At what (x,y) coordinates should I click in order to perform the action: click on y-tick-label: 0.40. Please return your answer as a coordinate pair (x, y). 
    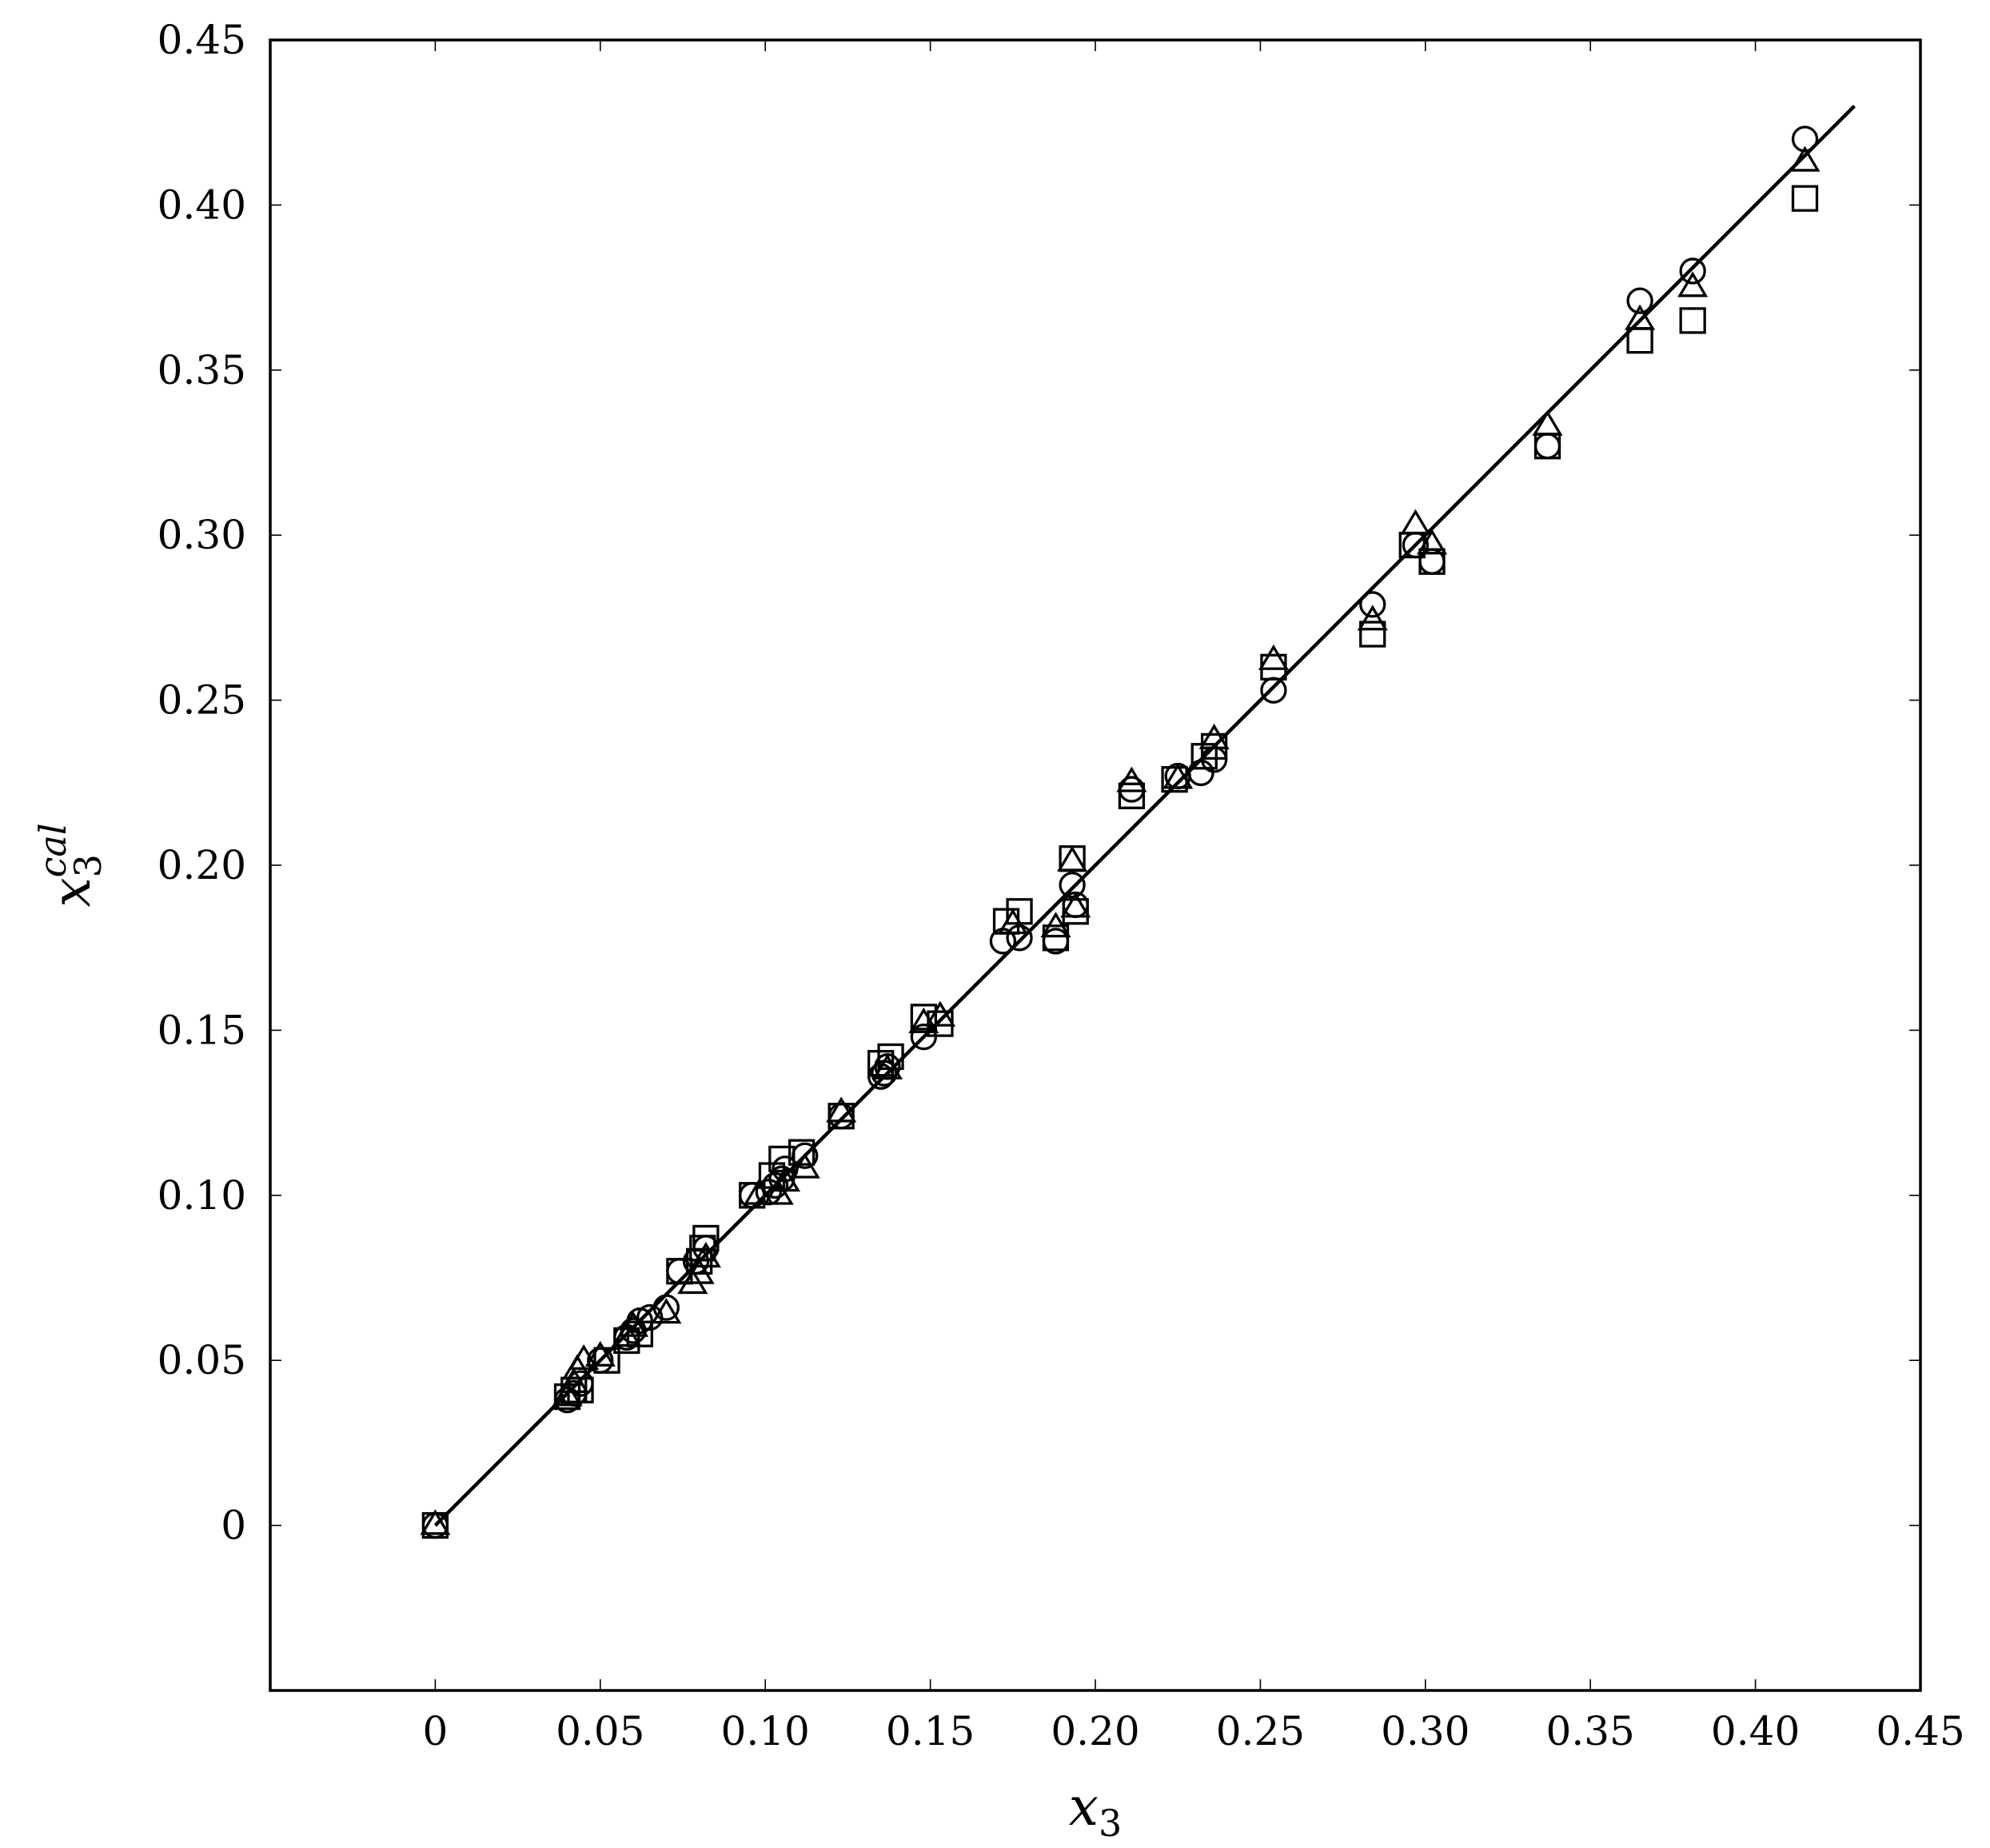
    Looking at the image, I should click on (202, 205).